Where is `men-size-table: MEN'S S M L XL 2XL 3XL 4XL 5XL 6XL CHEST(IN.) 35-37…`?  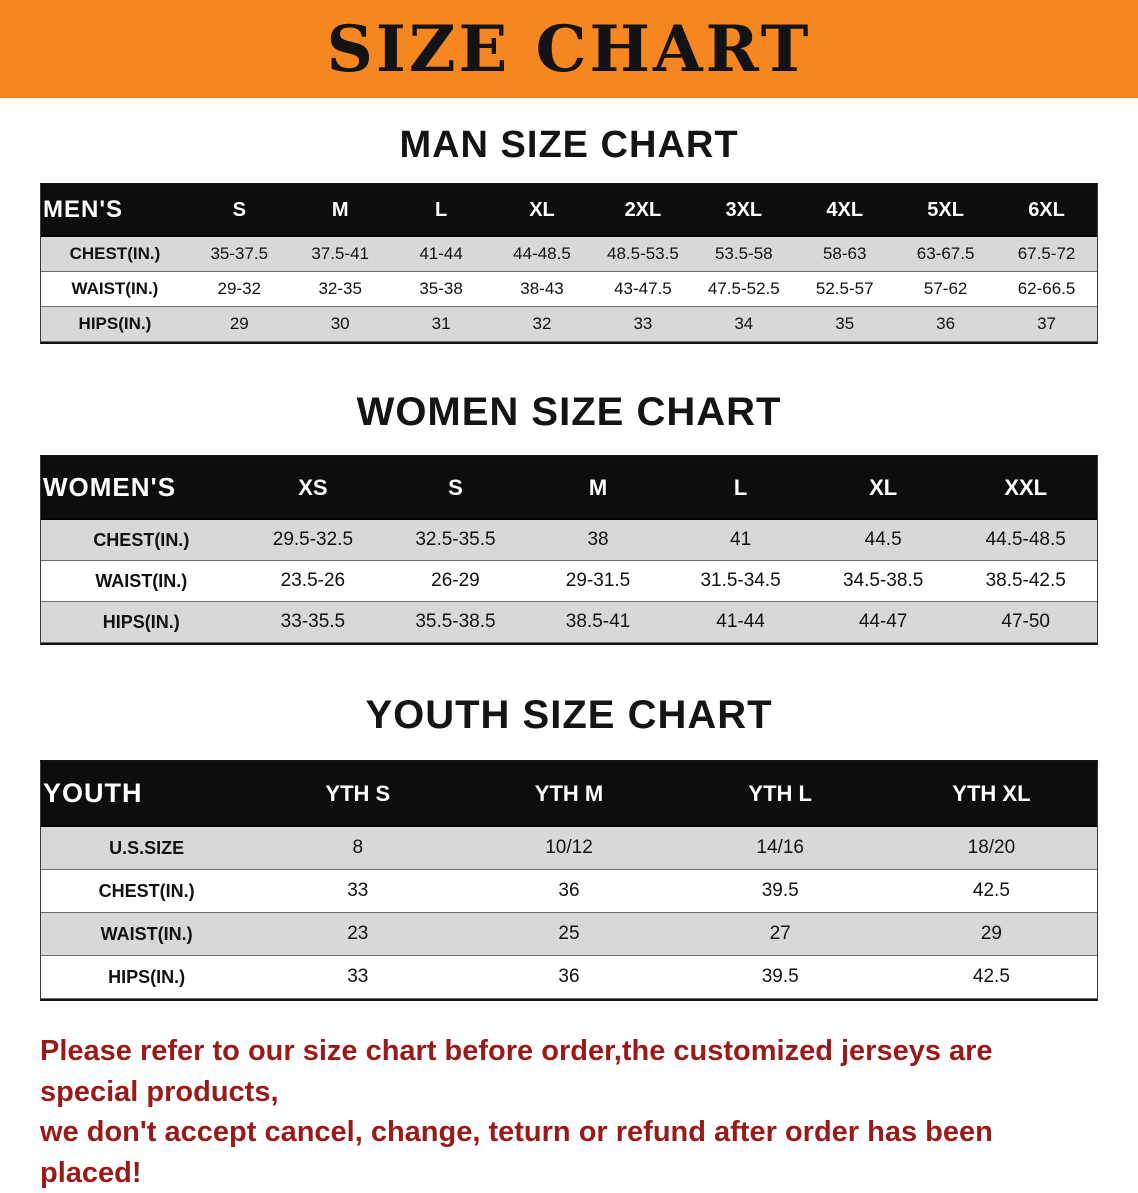 men-size-table: MEN'S S M L XL 2XL 3XL 4XL 5XL 6XL CHEST(IN.) 35-37… is located at coordinates (569, 263).